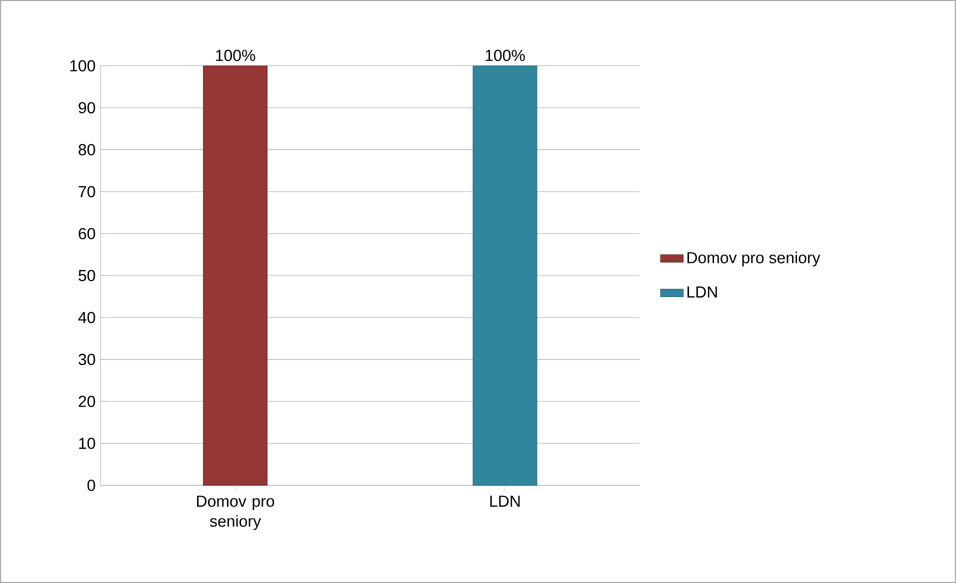 The height and width of the screenshot is (583, 956). What do you see at coordinates (87, 192) in the screenshot?
I see `y-tick-label: 70` at bounding box center [87, 192].